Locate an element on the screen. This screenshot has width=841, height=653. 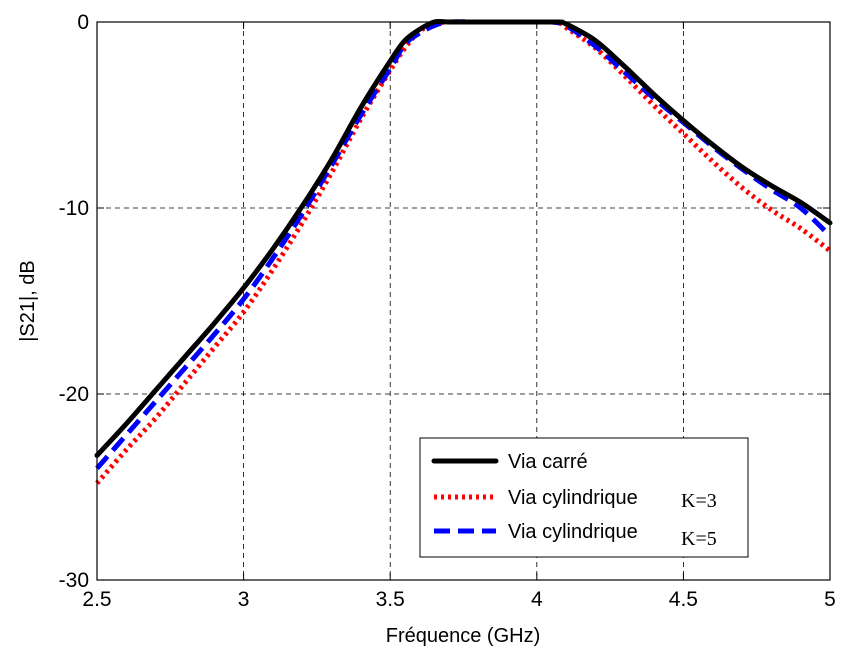
x-tick-label: 3.5 is located at coordinates (390, 599).